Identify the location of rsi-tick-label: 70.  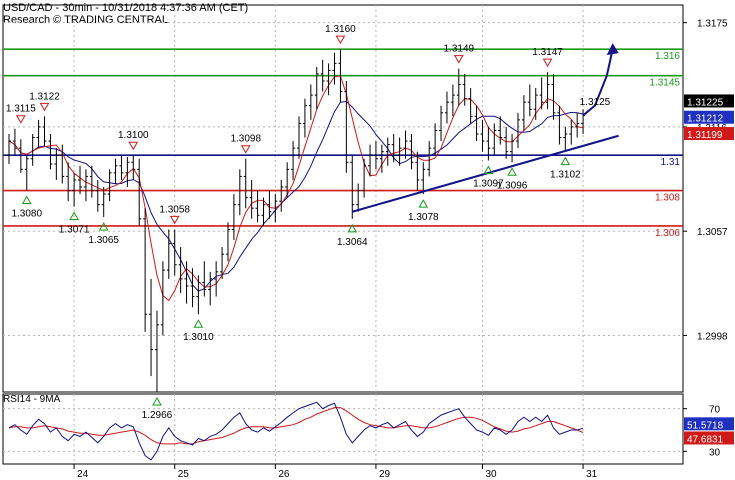
(715, 410).